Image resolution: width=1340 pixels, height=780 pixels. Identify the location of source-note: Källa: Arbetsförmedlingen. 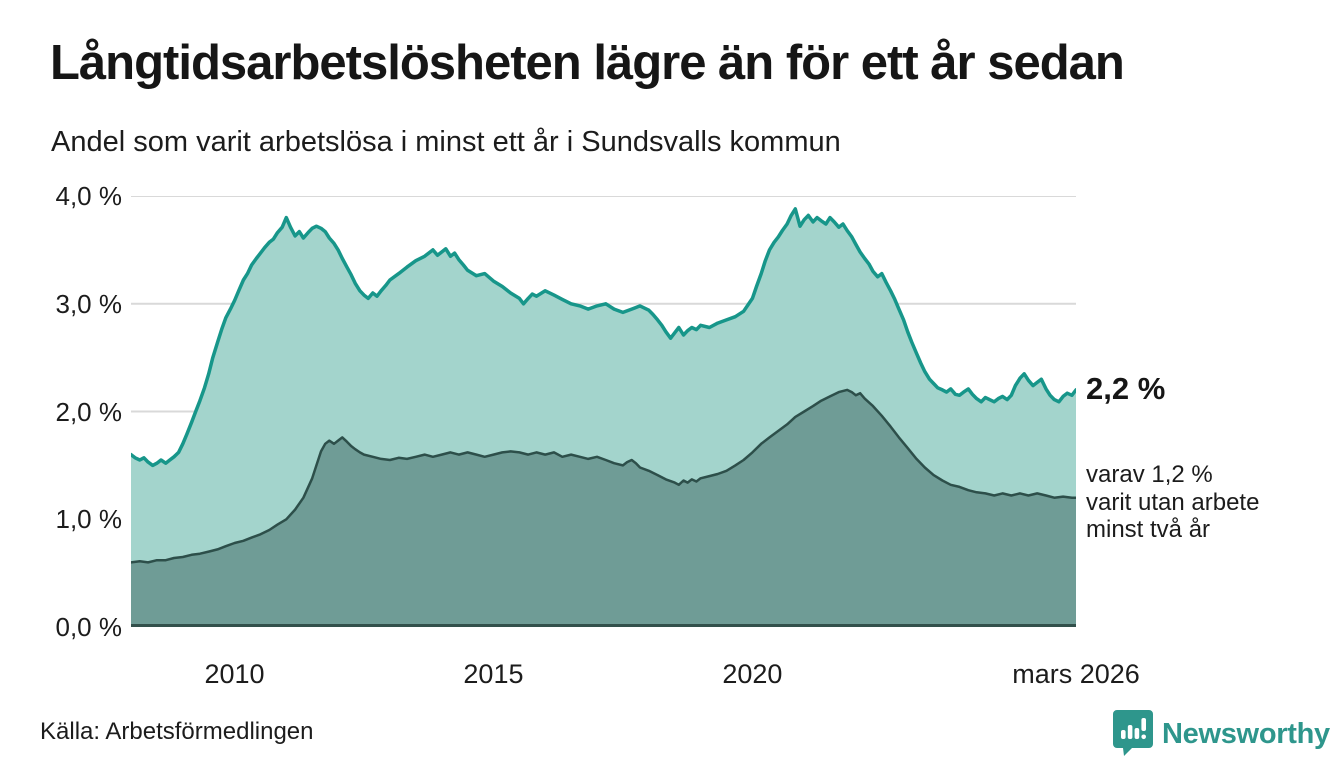
(177, 731).